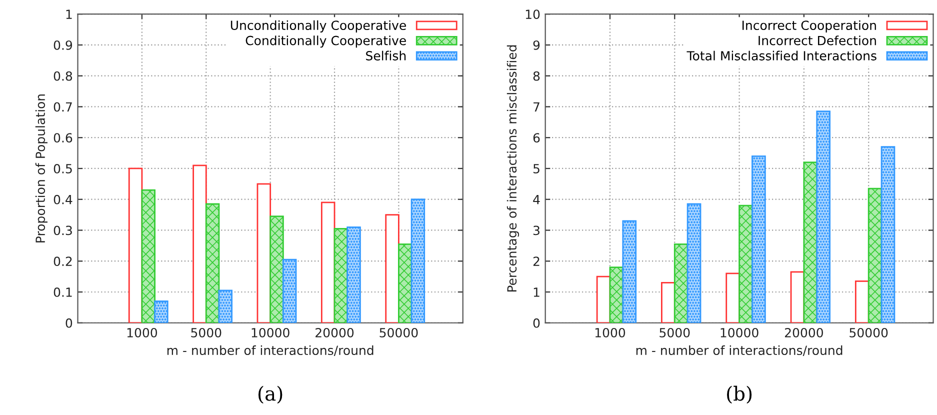 This screenshot has height=415, width=937. I want to click on y-tick-label: 0.9, so click(63, 45).